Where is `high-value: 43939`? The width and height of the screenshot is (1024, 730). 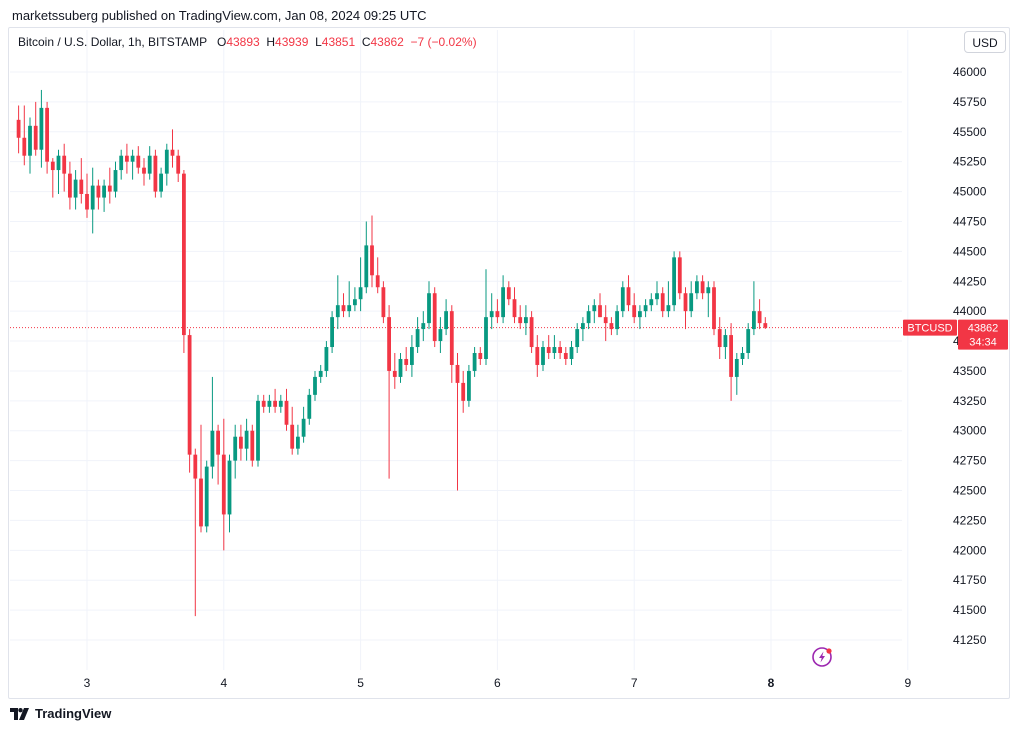
high-value: 43939 is located at coordinates (292, 42).